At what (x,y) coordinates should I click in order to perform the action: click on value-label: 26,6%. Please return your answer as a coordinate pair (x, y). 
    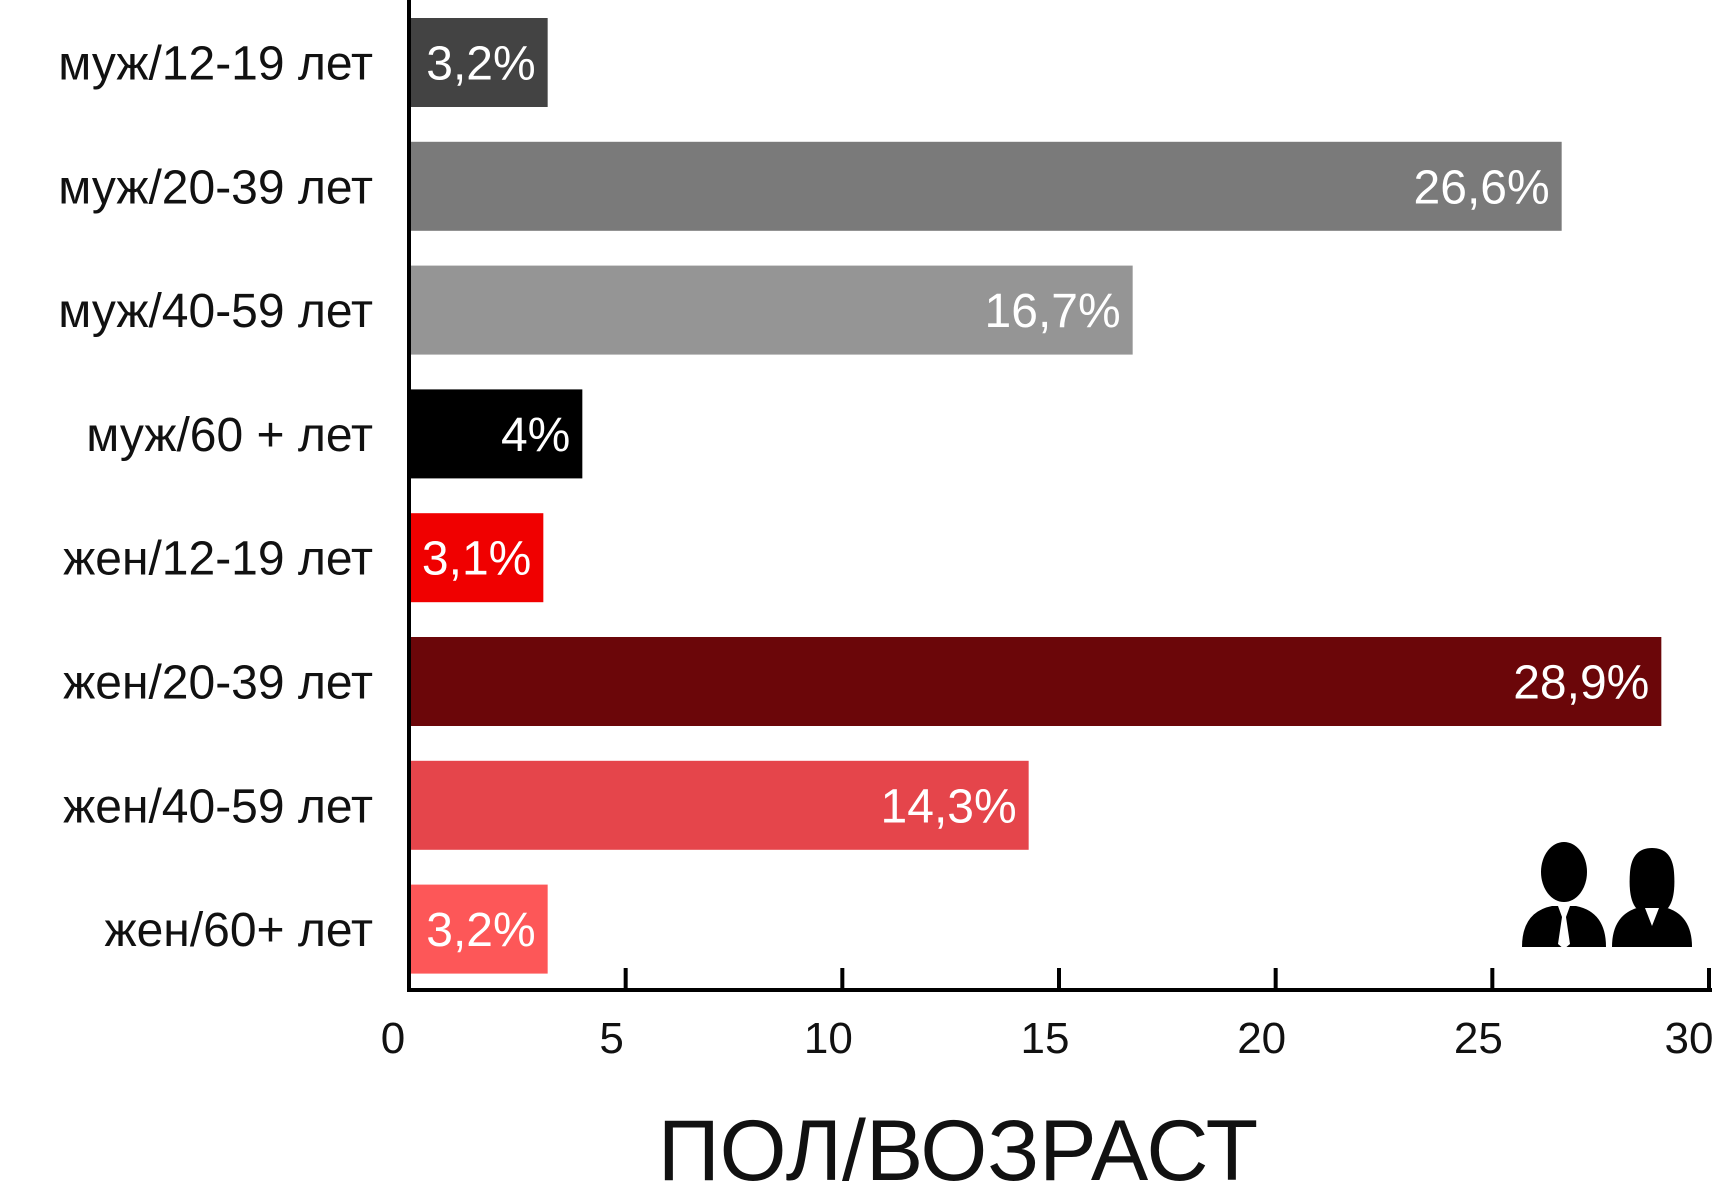
    Looking at the image, I should click on (1482, 187).